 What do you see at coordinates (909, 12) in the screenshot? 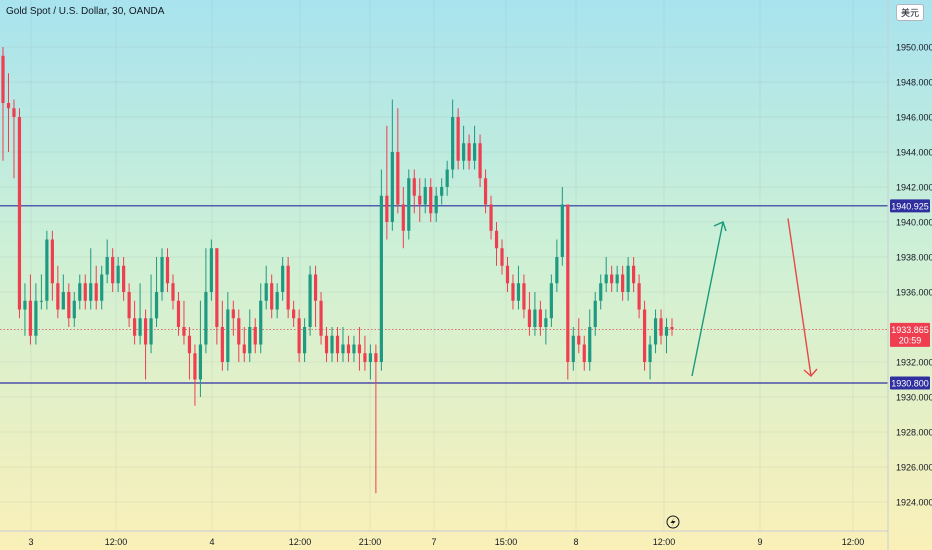
I see `currency-button: 美元` at bounding box center [909, 12].